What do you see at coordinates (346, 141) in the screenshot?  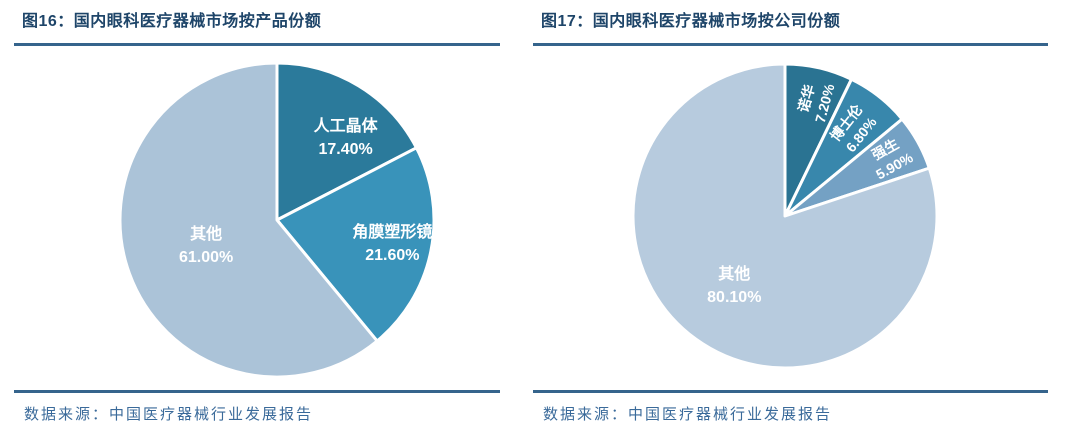 I see `pie-slice-人工晶体` at bounding box center [346, 141].